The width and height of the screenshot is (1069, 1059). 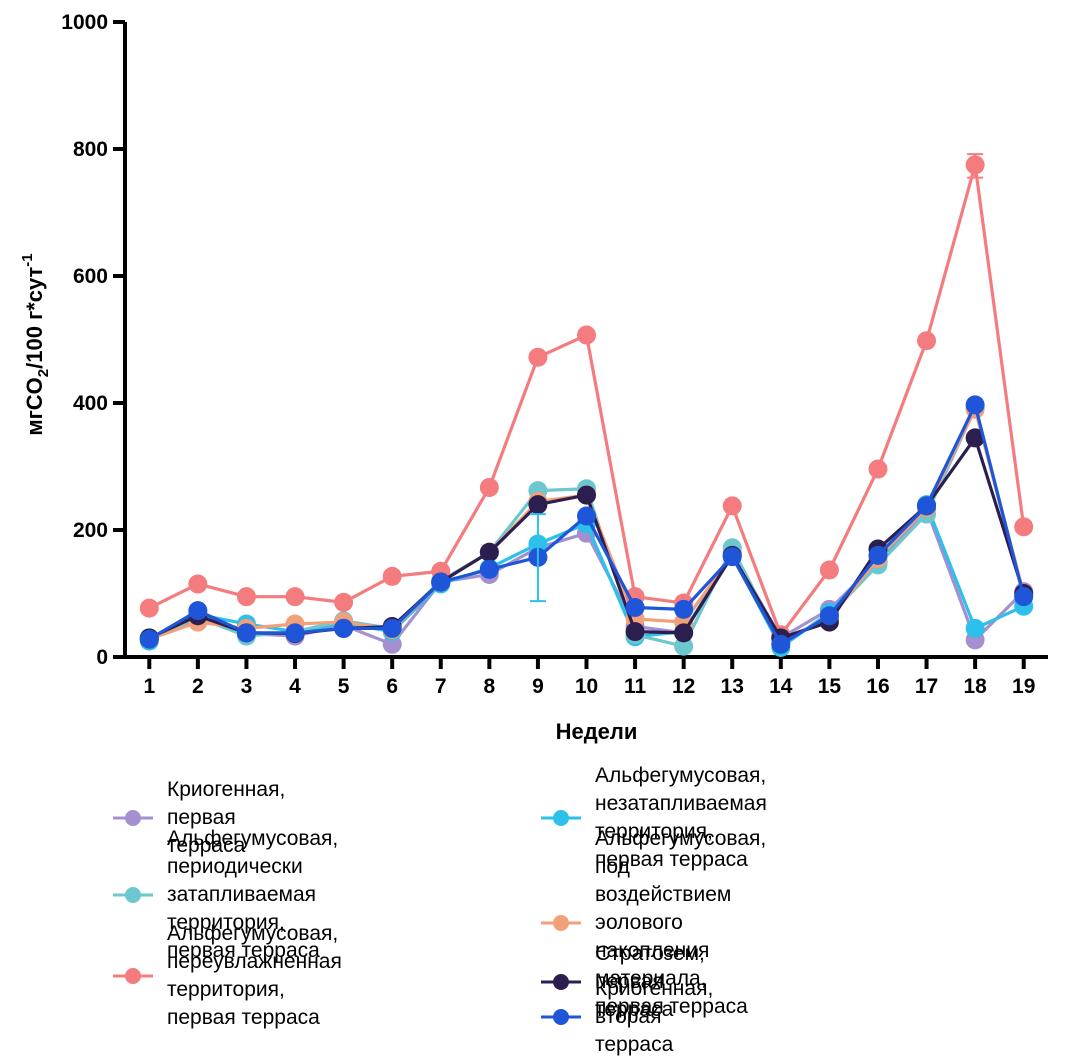 I want to click on x-tick-label: 10, so click(x=586, y=686).